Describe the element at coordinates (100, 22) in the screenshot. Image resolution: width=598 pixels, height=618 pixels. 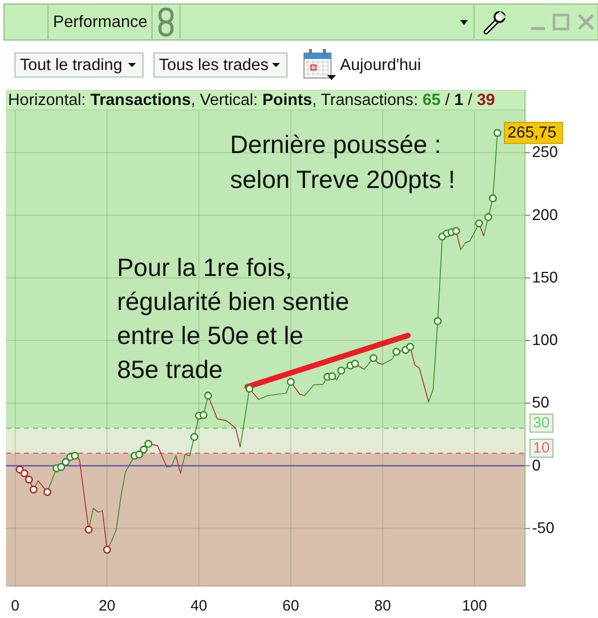
I see `chart-title: Performance` at that location.